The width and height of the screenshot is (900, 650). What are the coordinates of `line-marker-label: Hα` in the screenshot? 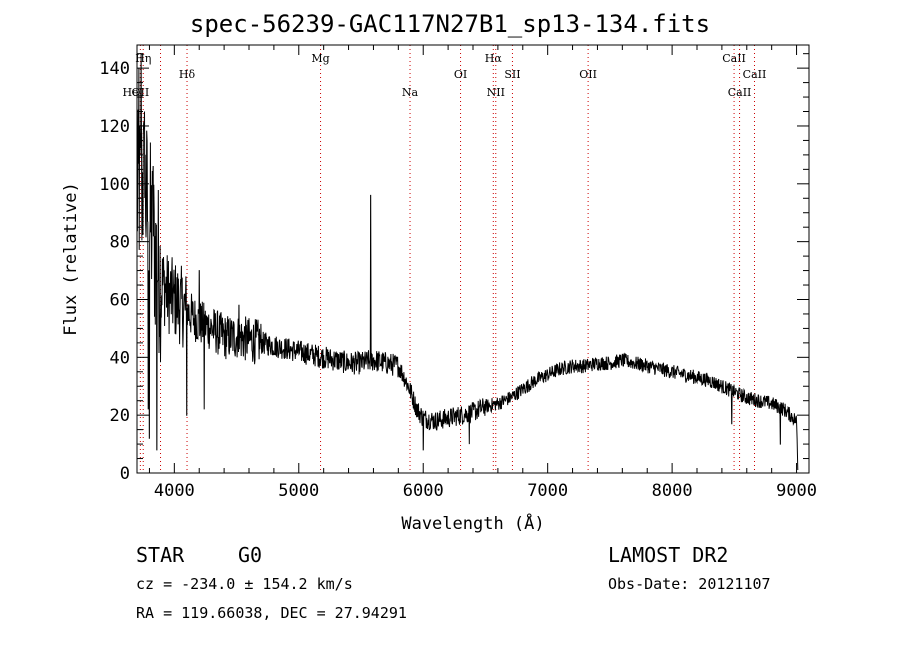 It's located at (494, 58).